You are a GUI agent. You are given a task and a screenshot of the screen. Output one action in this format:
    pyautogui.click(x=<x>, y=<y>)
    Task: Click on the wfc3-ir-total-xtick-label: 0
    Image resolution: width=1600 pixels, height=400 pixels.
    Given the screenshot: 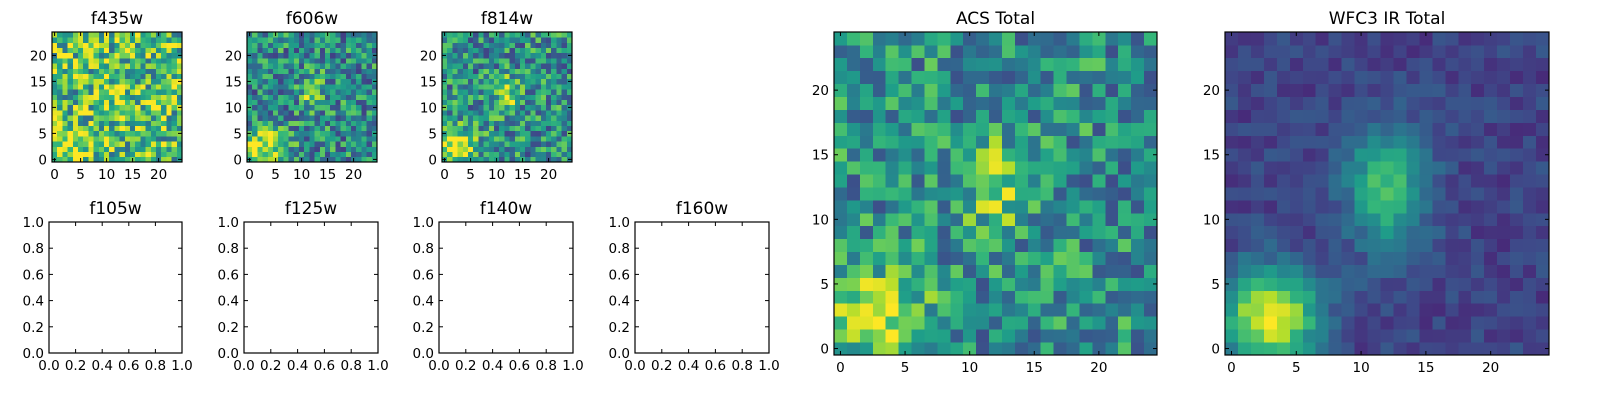 What is the action you would take?
    pyautogui.click(x=1231, y=368)
    